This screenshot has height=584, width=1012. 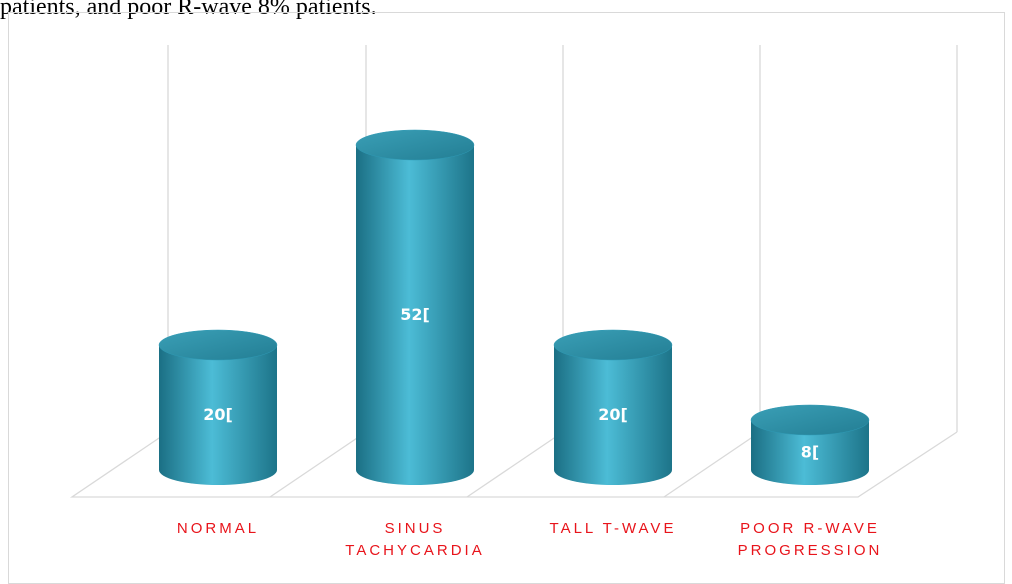 I want to click on value-label: 8[, so click(x=810, y=452).